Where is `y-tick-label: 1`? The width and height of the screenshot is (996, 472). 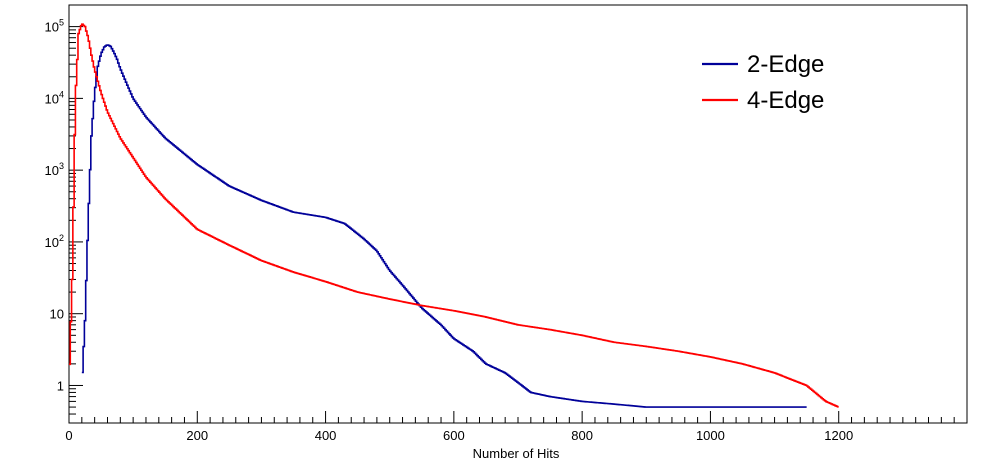 y-tick-label: 1 is located at coordinates (60, 385).